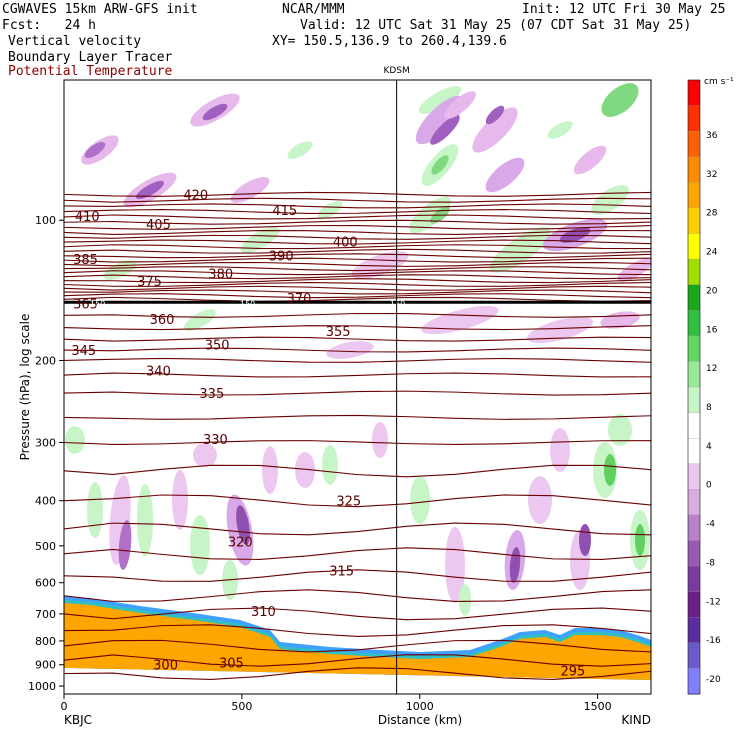  What do you see at coordinates (712, 136) in the screenshot?
I see `colorbar-level-label: 36` at bounding box center [712, 136].